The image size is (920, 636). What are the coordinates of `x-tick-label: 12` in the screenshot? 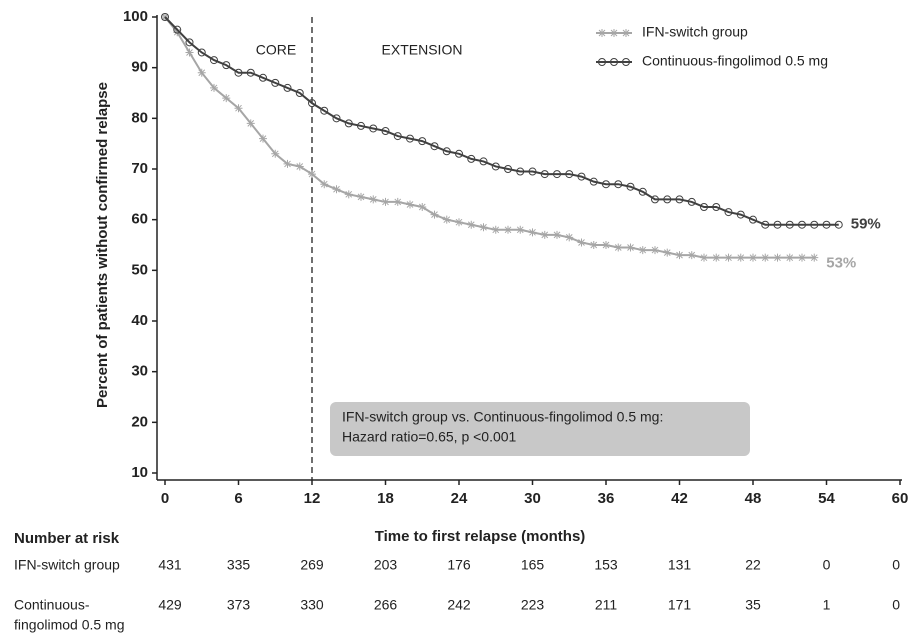 It's located at (312, 498).